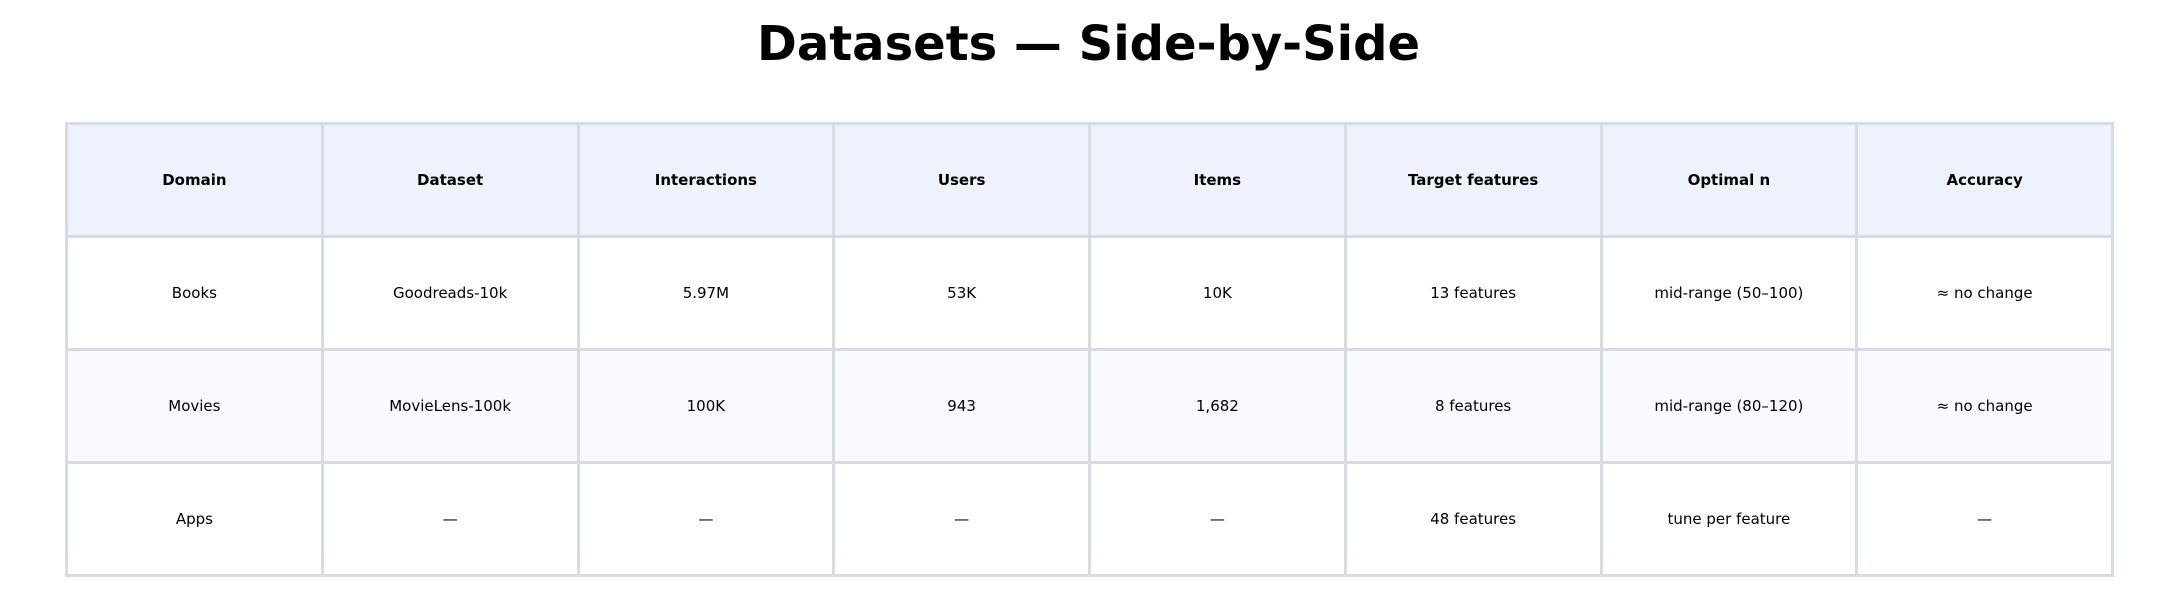 Image resolution: width=2177 pixels, height=594 pixels. I want to click on column-header-interactions: Interactions, so click(706, 180).